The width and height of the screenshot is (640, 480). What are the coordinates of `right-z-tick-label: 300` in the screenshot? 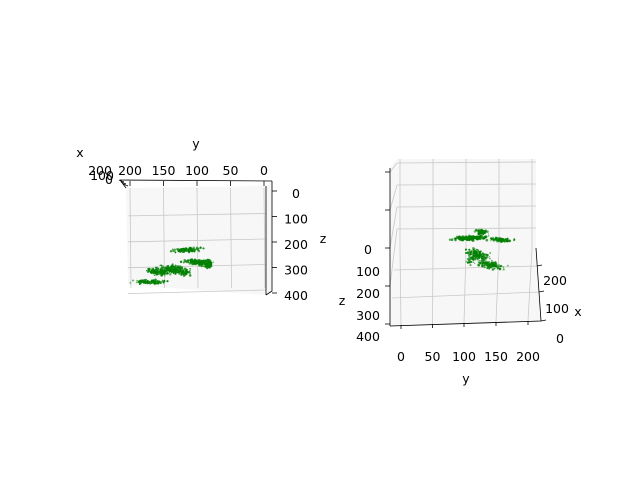 It's located at (368, 315).